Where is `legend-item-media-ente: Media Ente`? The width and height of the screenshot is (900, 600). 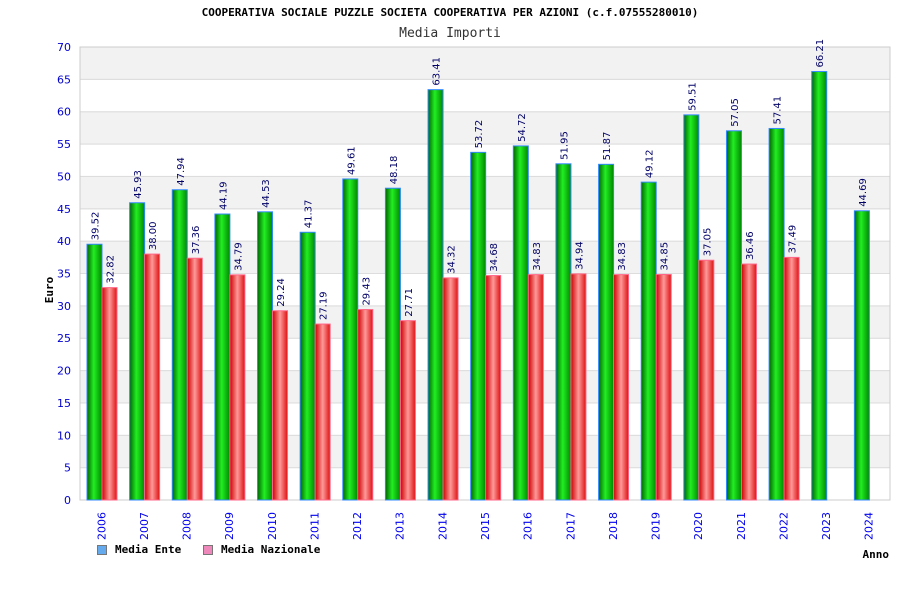 legend-item-media-ente: Media Ente is located at coordinates (139, 549).